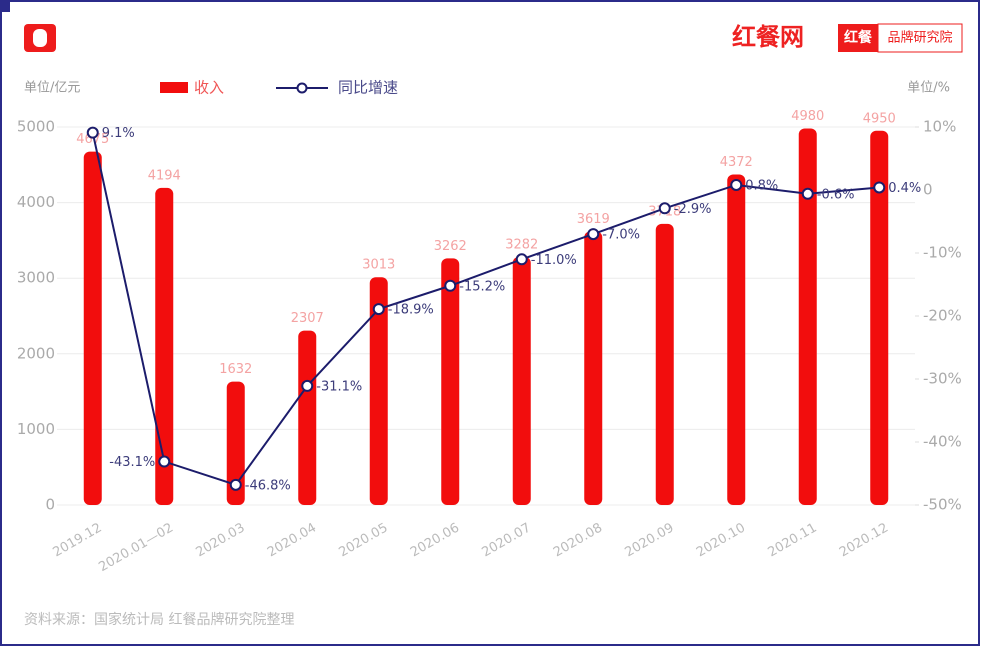 The width and height of the screenshot is (982, 648). Describe the element at coordinates (482, 286) in the screenshot. I see `line-value-label: -15.2%` at that location.